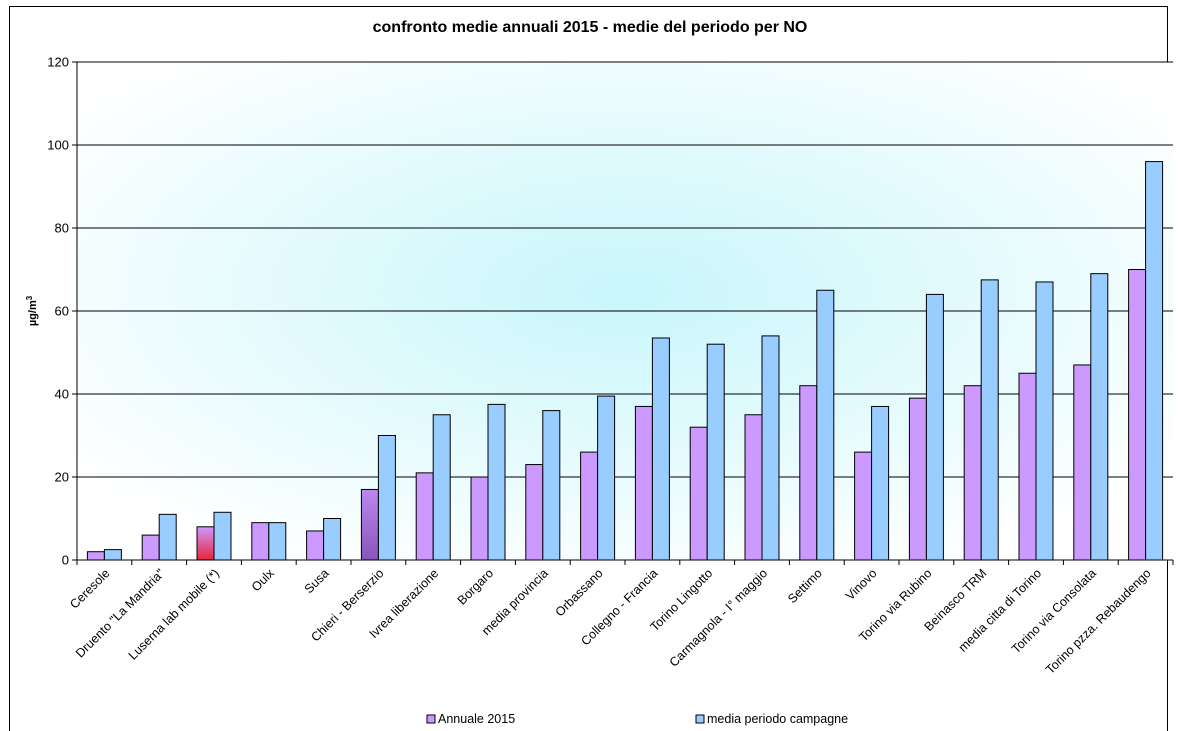 Image resolution: width=1178 pixels, height=731 pixels. Describe the element at coordinates (476, 719) in the screenshot. I see `legend-label: Annuale 2015` at that location.